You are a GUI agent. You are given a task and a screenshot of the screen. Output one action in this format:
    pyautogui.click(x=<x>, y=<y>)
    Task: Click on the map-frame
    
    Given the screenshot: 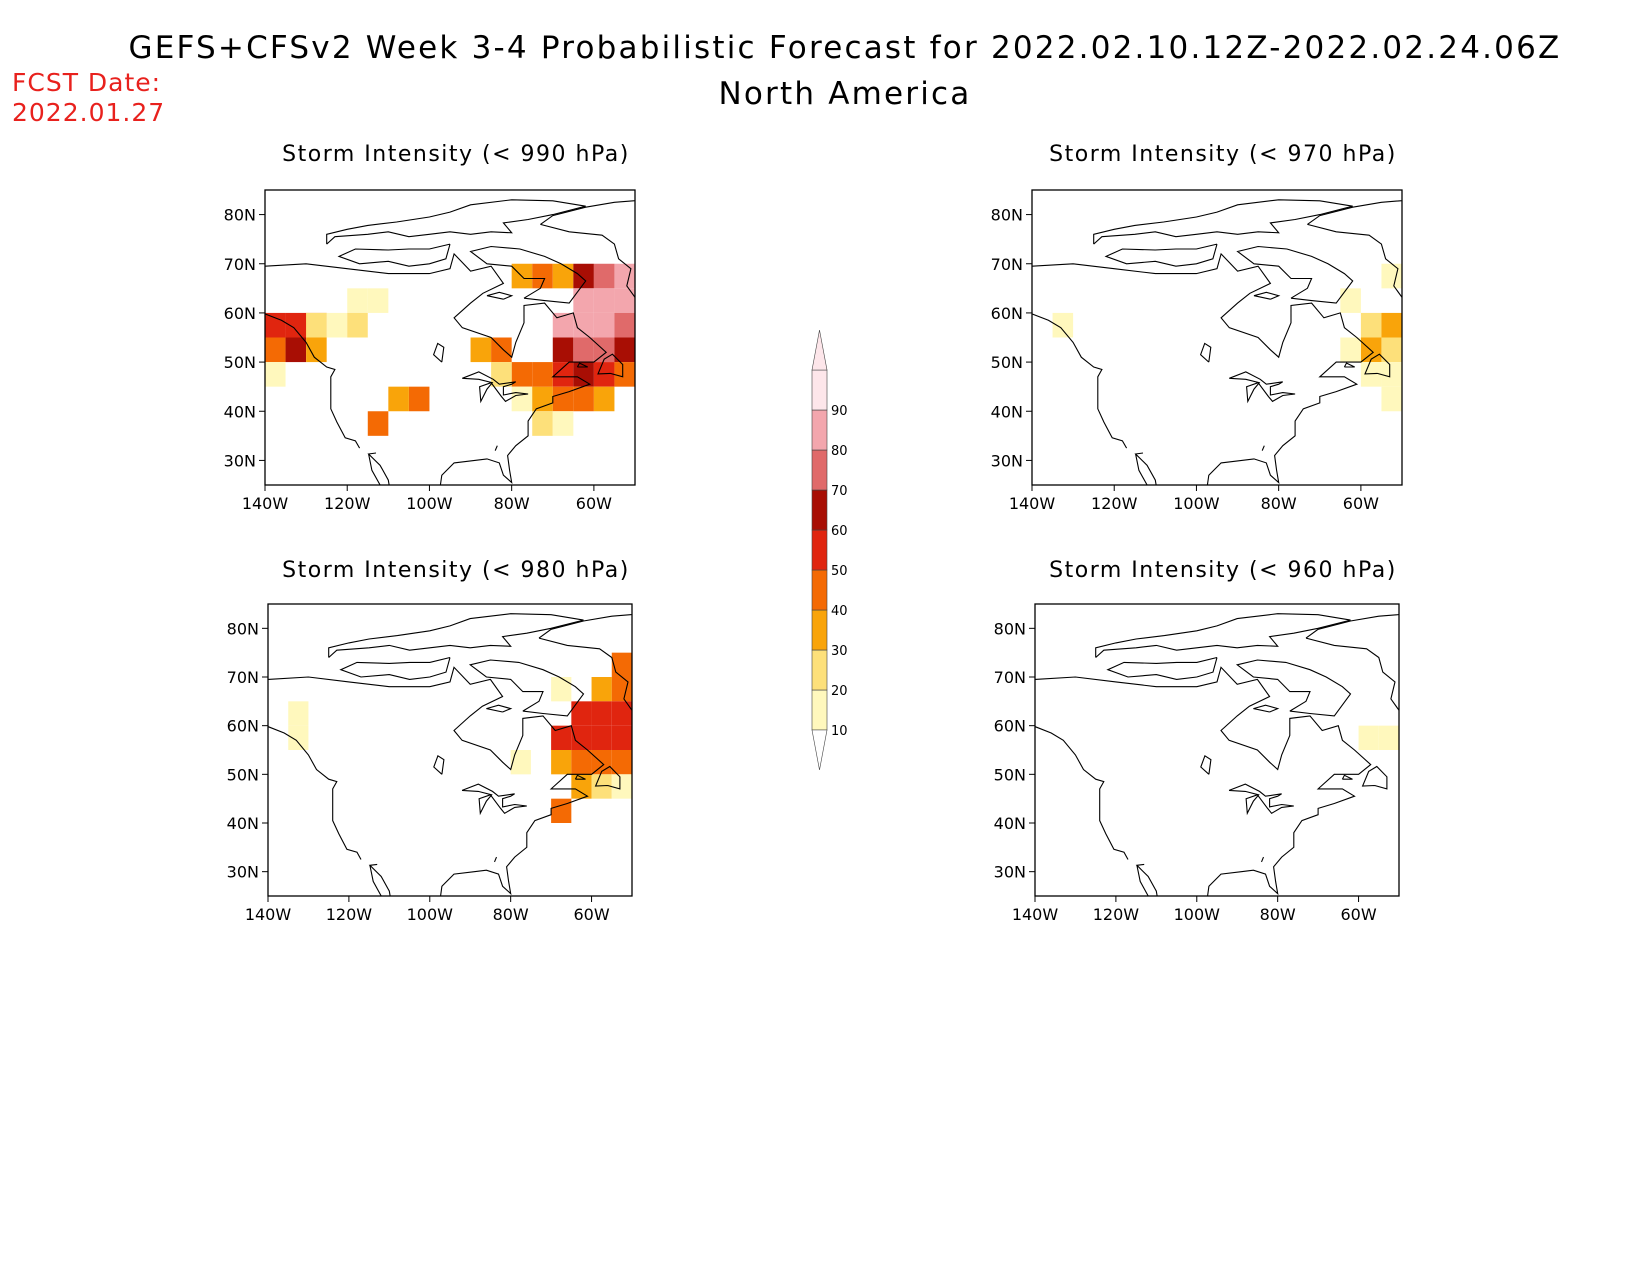 What is the action you would take?
    pyautogui.click(x=1217, y=337)
    